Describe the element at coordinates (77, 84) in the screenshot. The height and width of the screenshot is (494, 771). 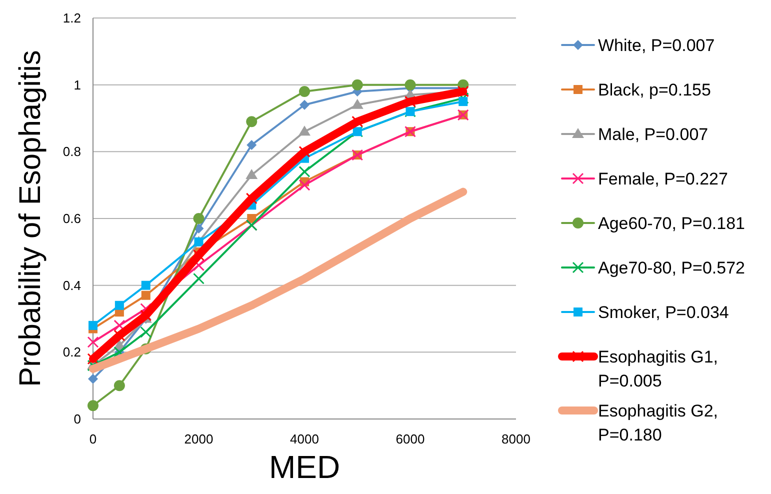
I see `y-tick-label: 1` at that location.